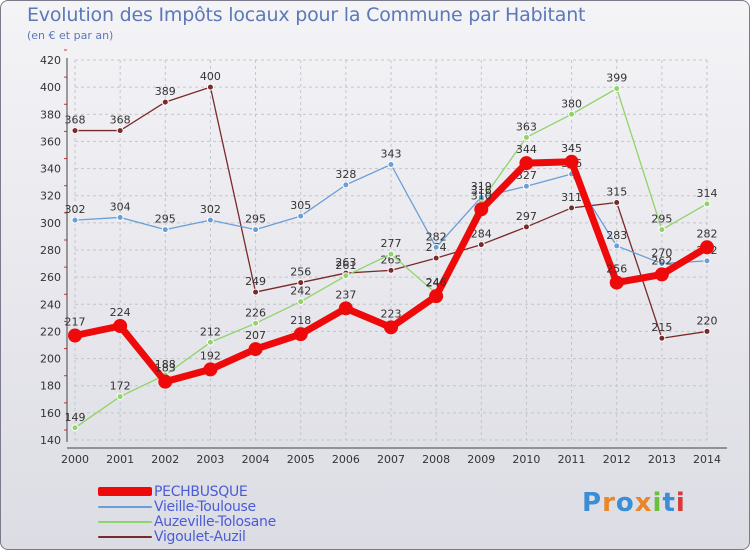 This screenshot has width=750, height=550. I want to click on x-tick-label: 2014, so click(707, 459).